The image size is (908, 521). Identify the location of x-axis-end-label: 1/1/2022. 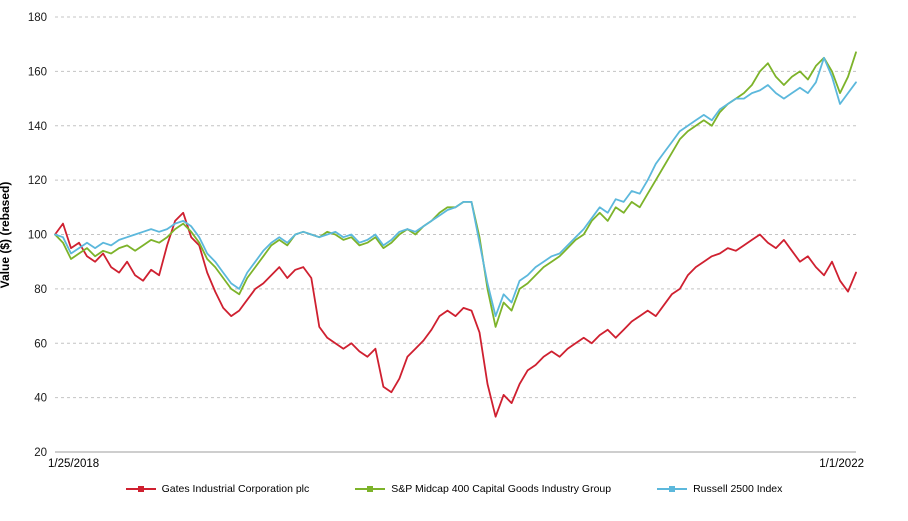
(841, 464).